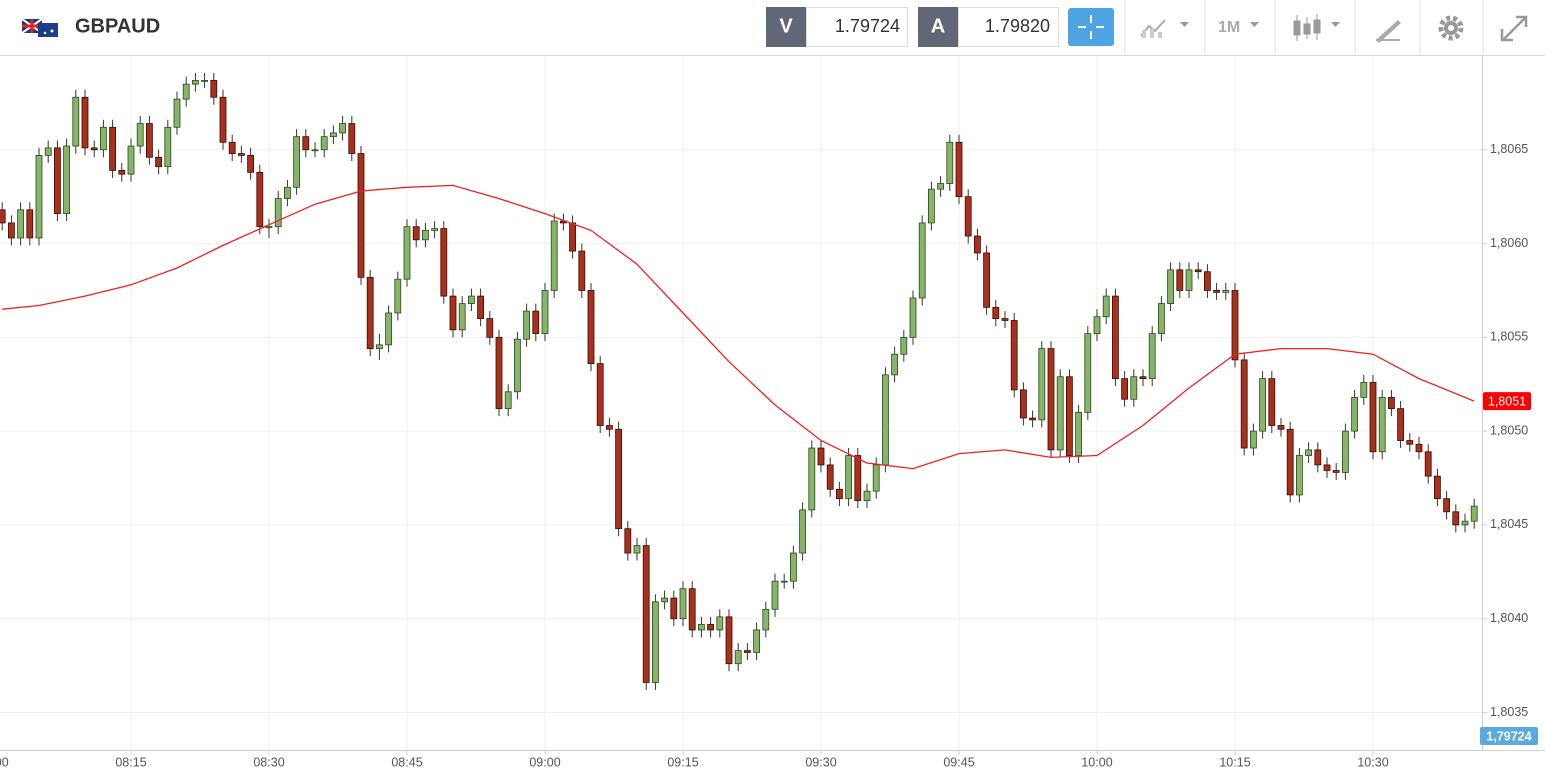  Describe the element at coordinates (1164, 28) in the screenshot. I see `chart-type-button` at that location.